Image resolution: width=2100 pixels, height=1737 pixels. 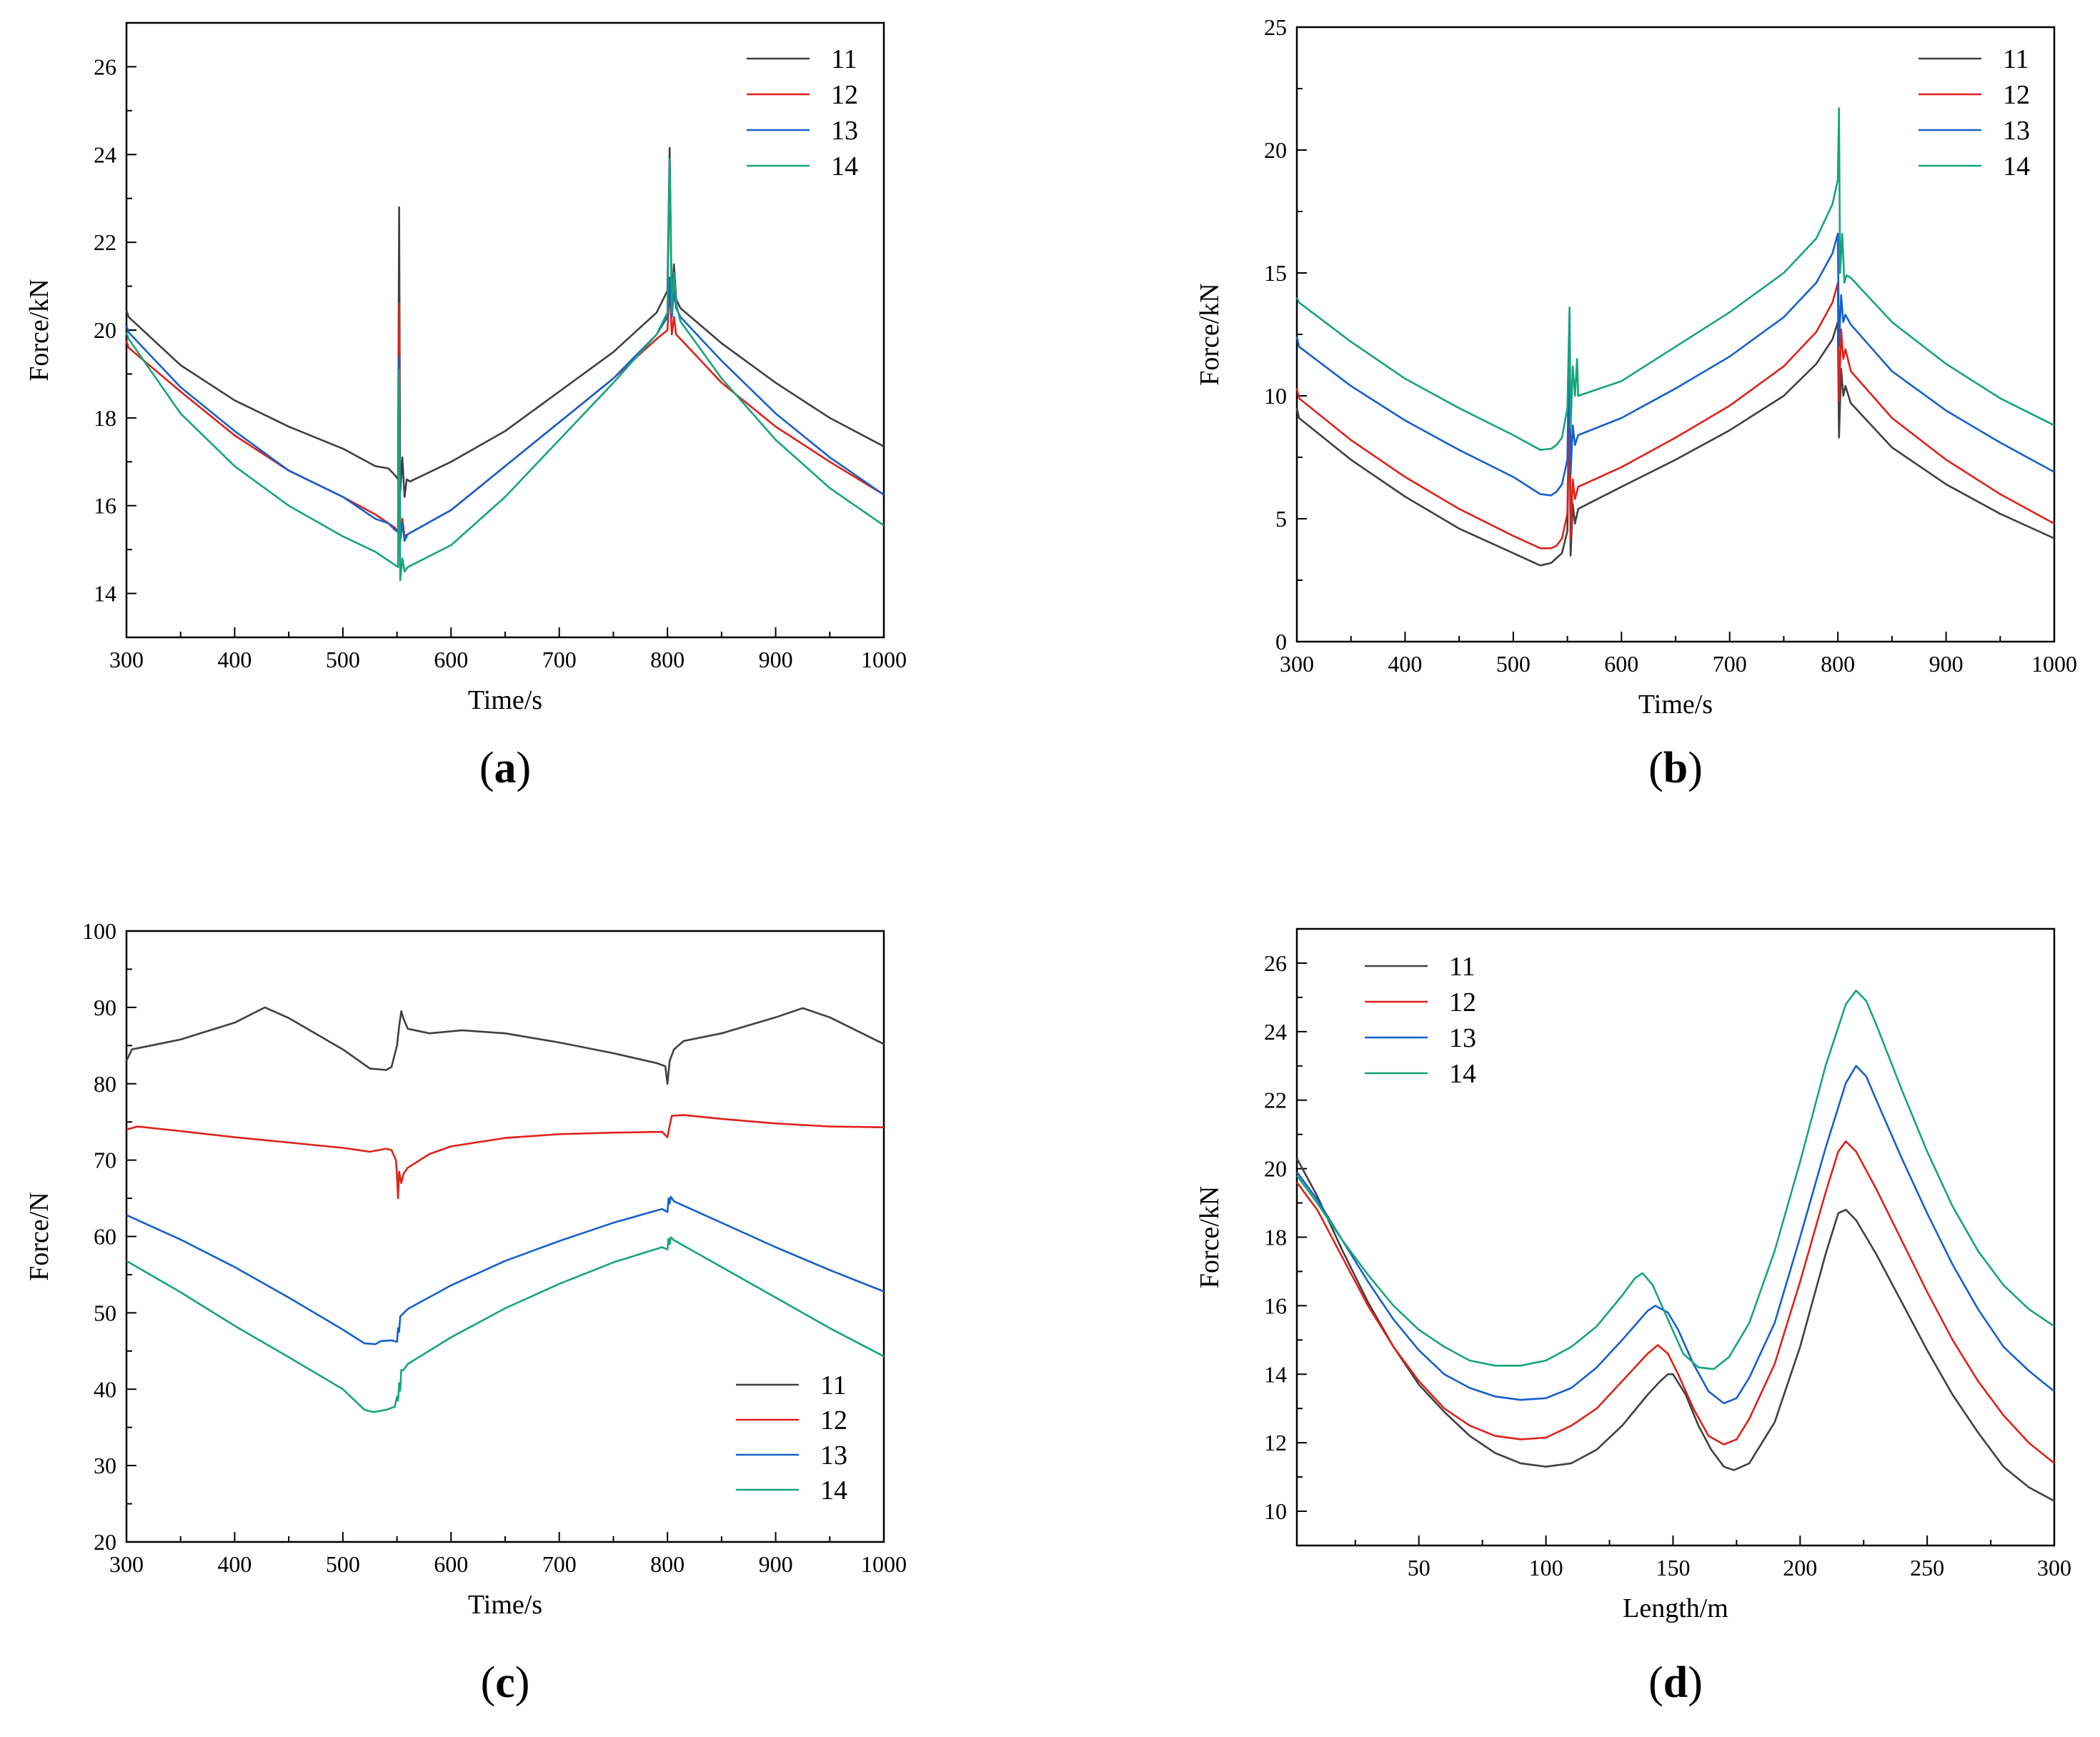 What do you see at coordinates (1676, 705) in the screenshot?
I see `x-axis-label-b: Time/s` at bounding box center [1676, 705].